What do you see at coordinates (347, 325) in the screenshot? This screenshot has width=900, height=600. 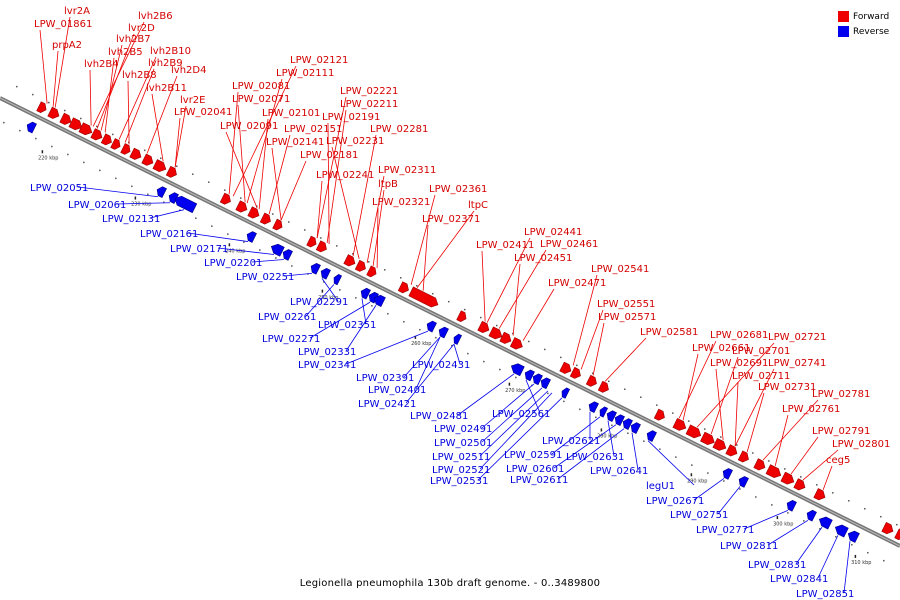 I see `reverse-gene-label: LPW_02351` at bounding box center [347, 325].